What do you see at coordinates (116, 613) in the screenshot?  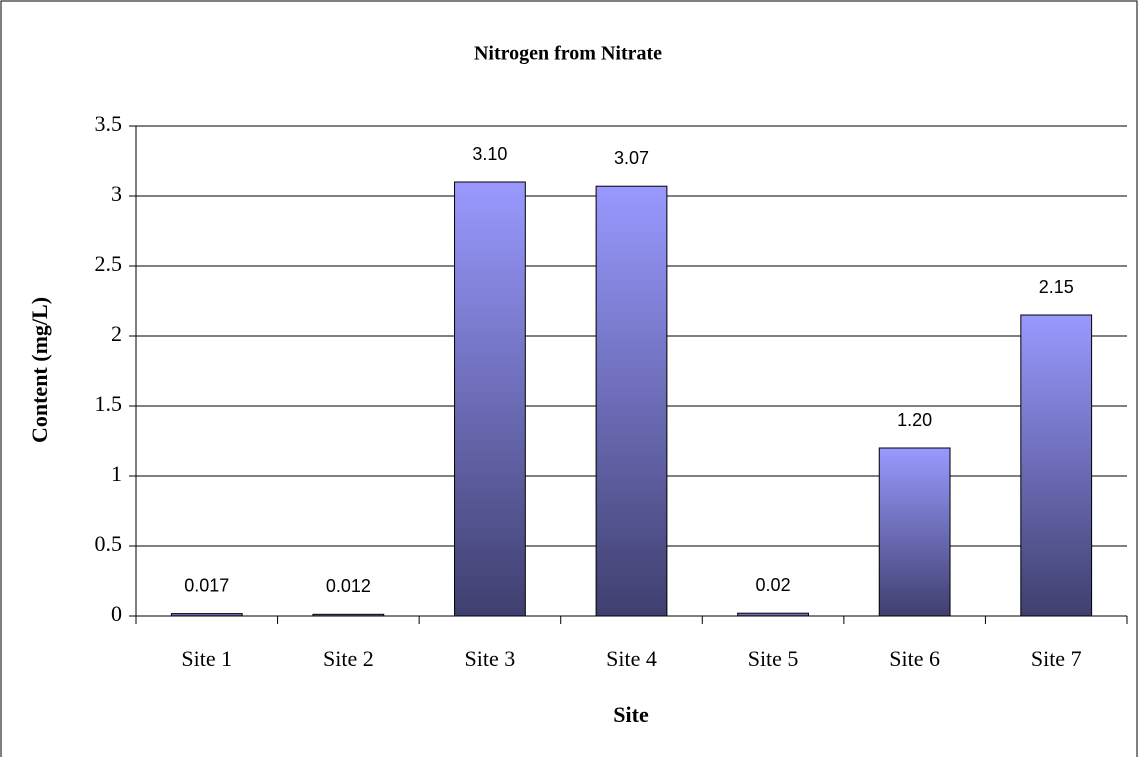 I see `y-tick-label: 0` at bounding box center [116, 613].